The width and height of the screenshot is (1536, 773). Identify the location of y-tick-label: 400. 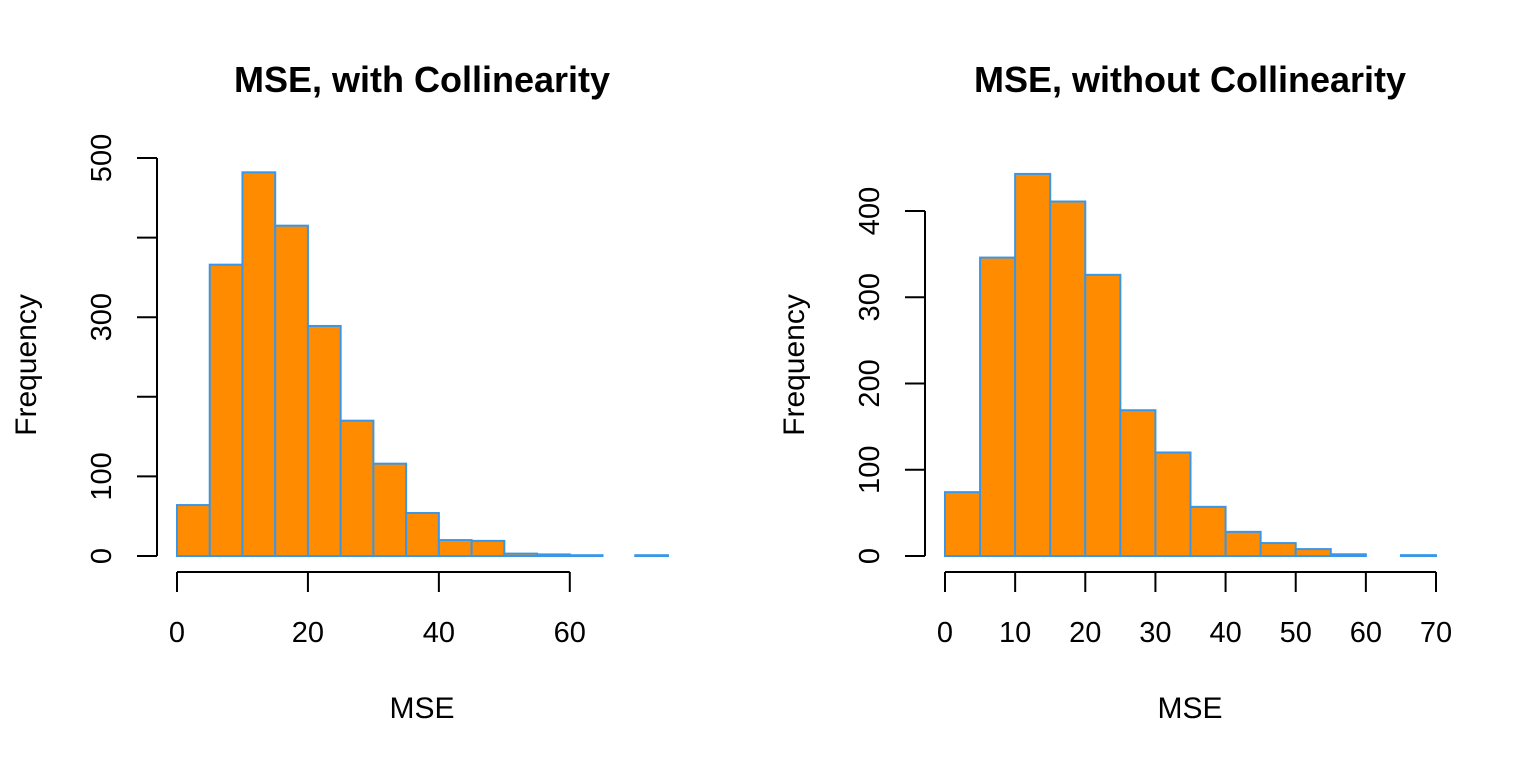
(870, 211).